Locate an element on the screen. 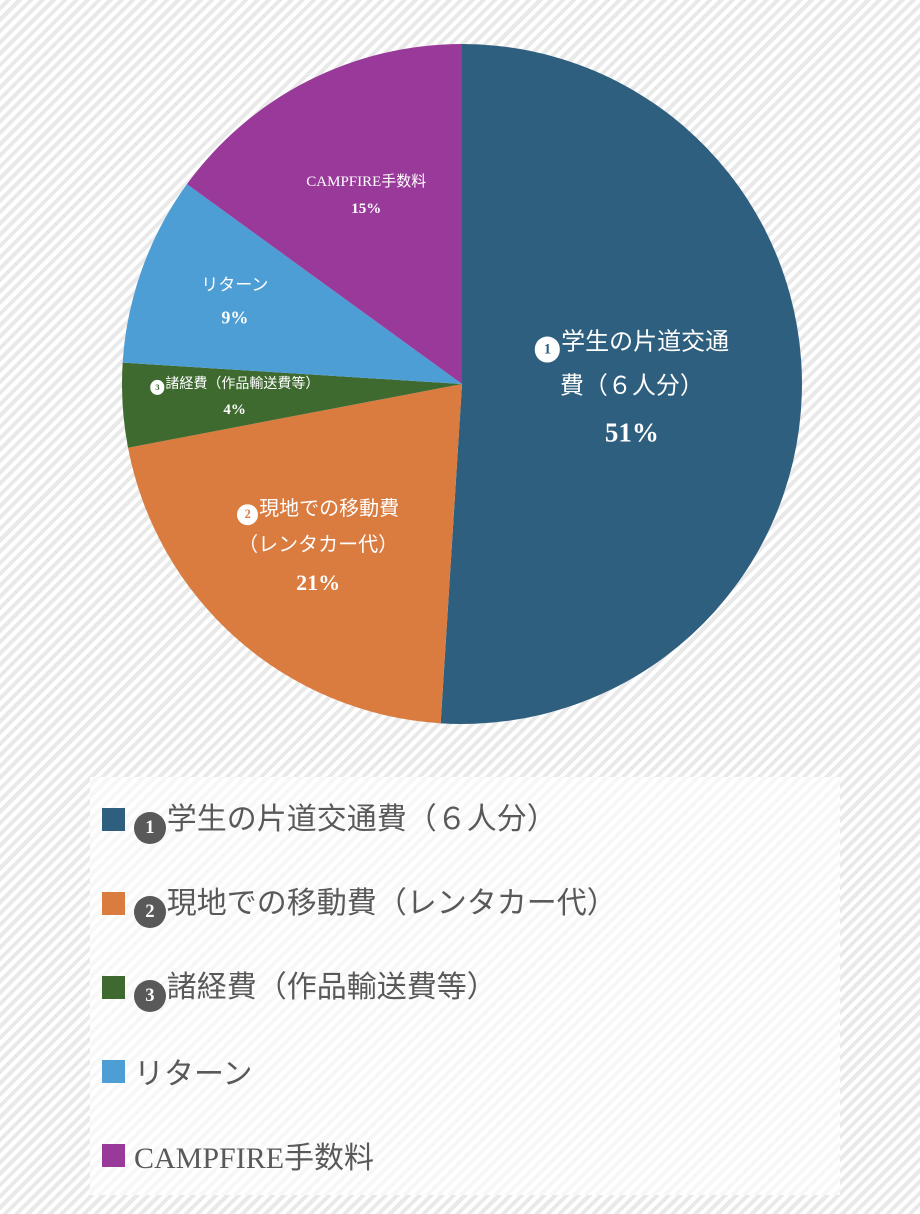 Image resolution: width=920 pixels, height=1214 pixels. circled-number-badge: 2 is located at coordinates (150, 912).